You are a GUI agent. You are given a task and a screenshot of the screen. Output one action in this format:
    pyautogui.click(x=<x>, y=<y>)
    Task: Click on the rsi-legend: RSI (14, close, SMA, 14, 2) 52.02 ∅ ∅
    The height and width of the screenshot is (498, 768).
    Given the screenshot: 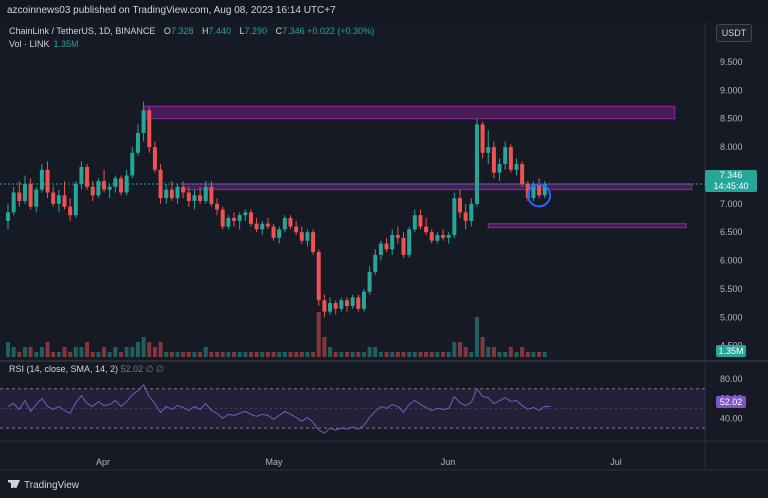 What is the action you would take?
    pyautogui.click(x=86, y=369)
    